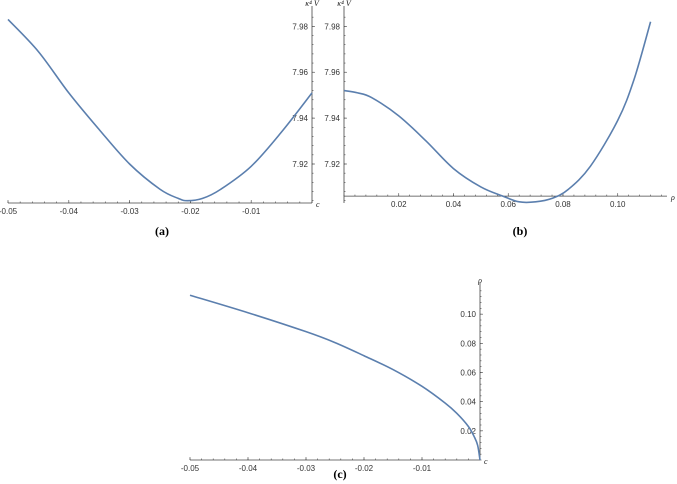 This screenshot has width=677, height=484. I want to click on x-tick-label: 0.04, so click(454, 204).